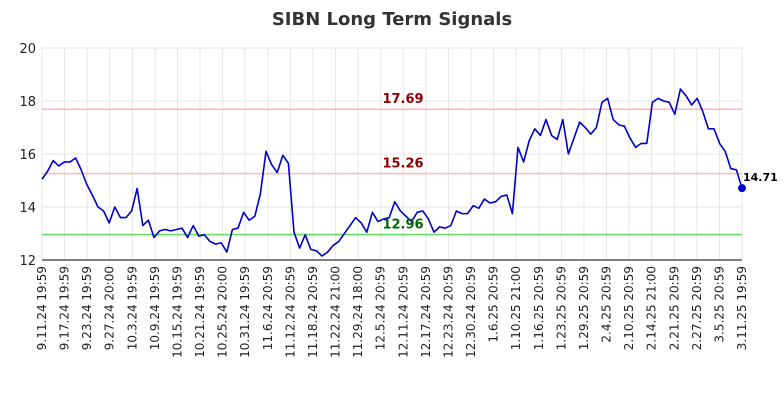 The image size is (784, 400). Describe the element at coordinates (584, 308) in the screenshot. I see `x-tick-label: 1.29.25 20:59` at that location.